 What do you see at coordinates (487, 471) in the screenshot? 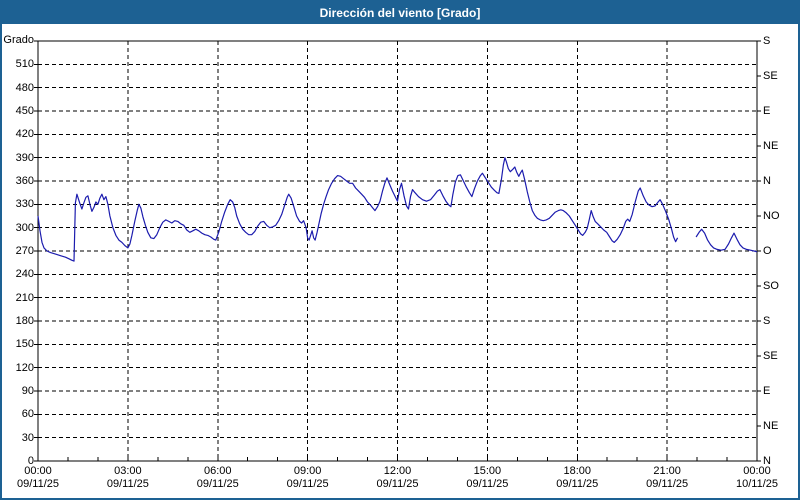
I see `x-axis-time-label: 15:00` at bounding box center [487, 471].